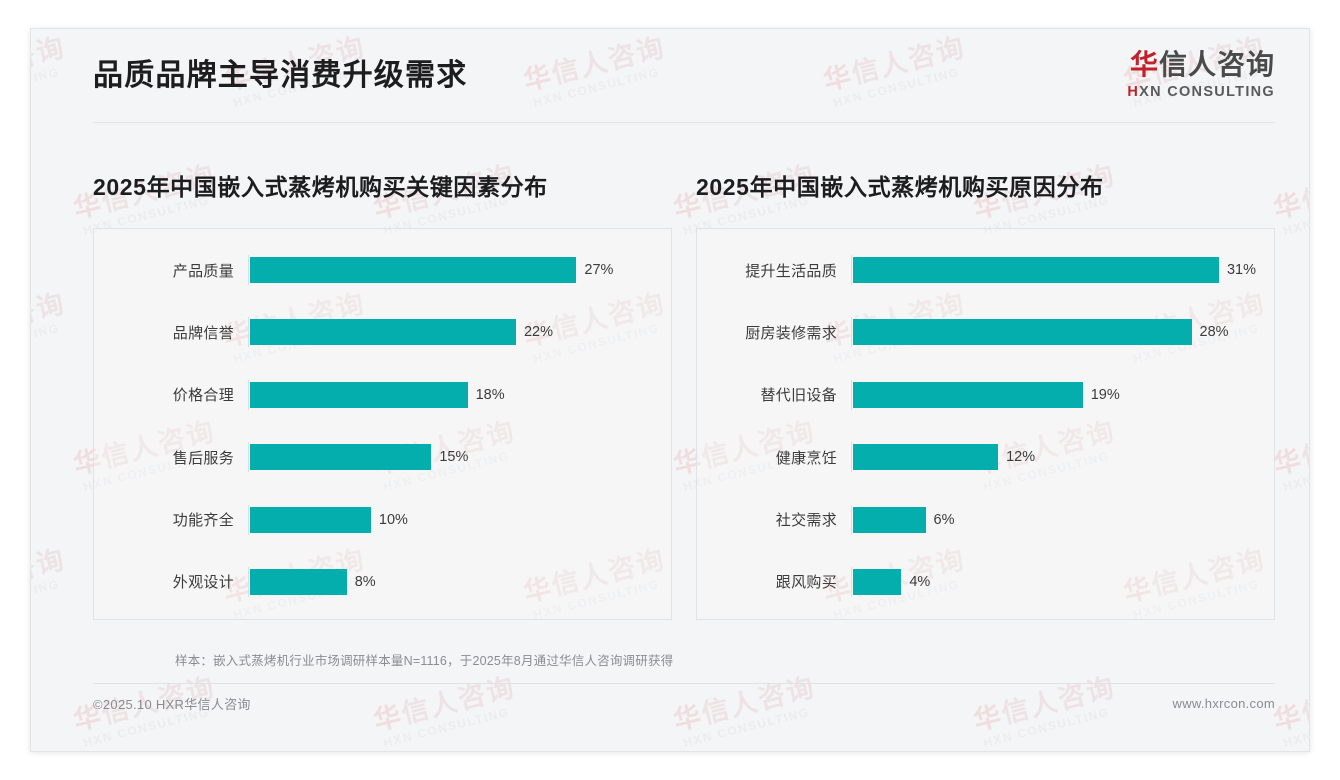  I want to click on bar-track: 27%, so click(450, 270).